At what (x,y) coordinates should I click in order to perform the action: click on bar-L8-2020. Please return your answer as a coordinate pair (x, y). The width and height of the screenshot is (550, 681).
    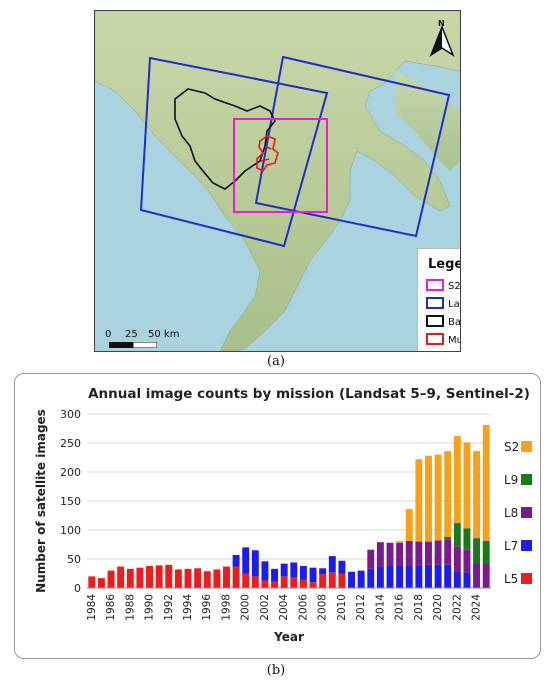
    Looking at the image, I should click on (438, 552).